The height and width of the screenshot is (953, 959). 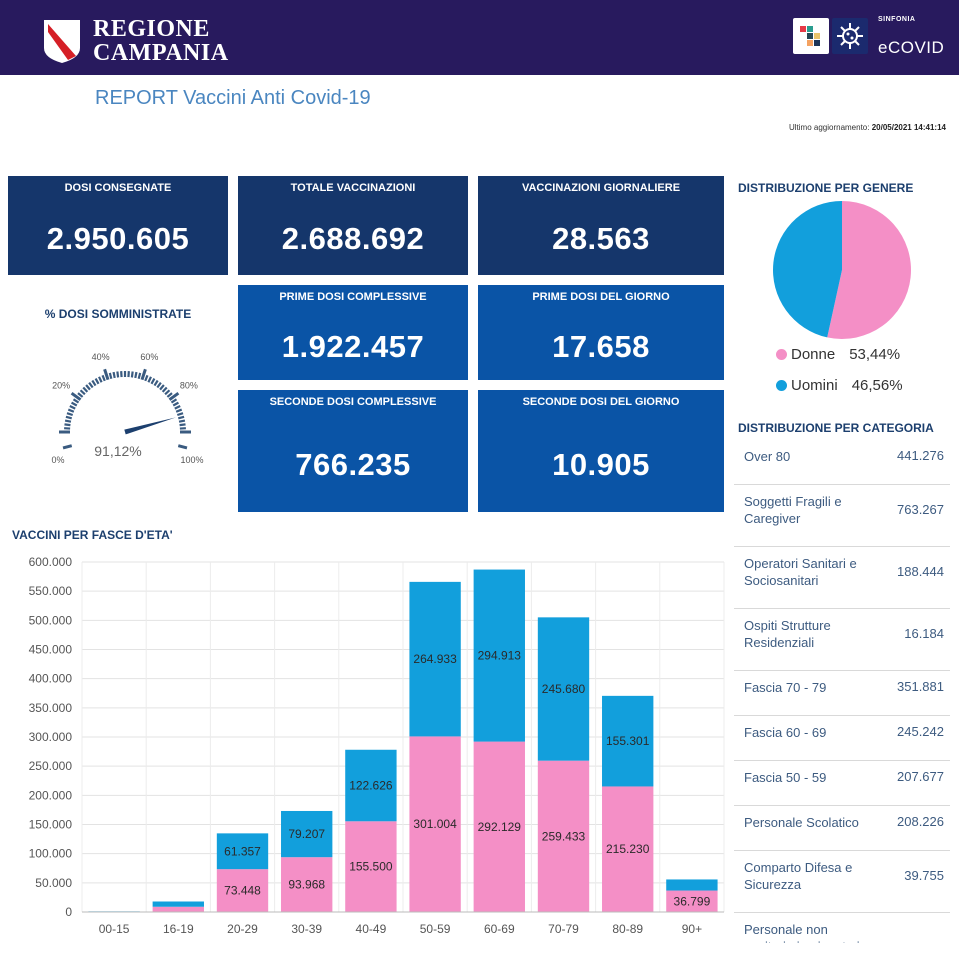 I want to click on category-value: 207.677, so click(x=920, y=776).